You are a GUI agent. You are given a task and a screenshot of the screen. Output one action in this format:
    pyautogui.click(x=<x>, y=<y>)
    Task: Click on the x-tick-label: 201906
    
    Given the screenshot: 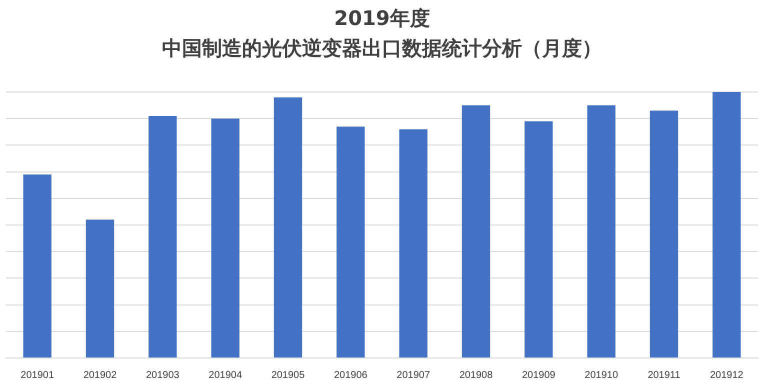 What is the action you would take?
    pyautogui.click(x=351, y=375)
    